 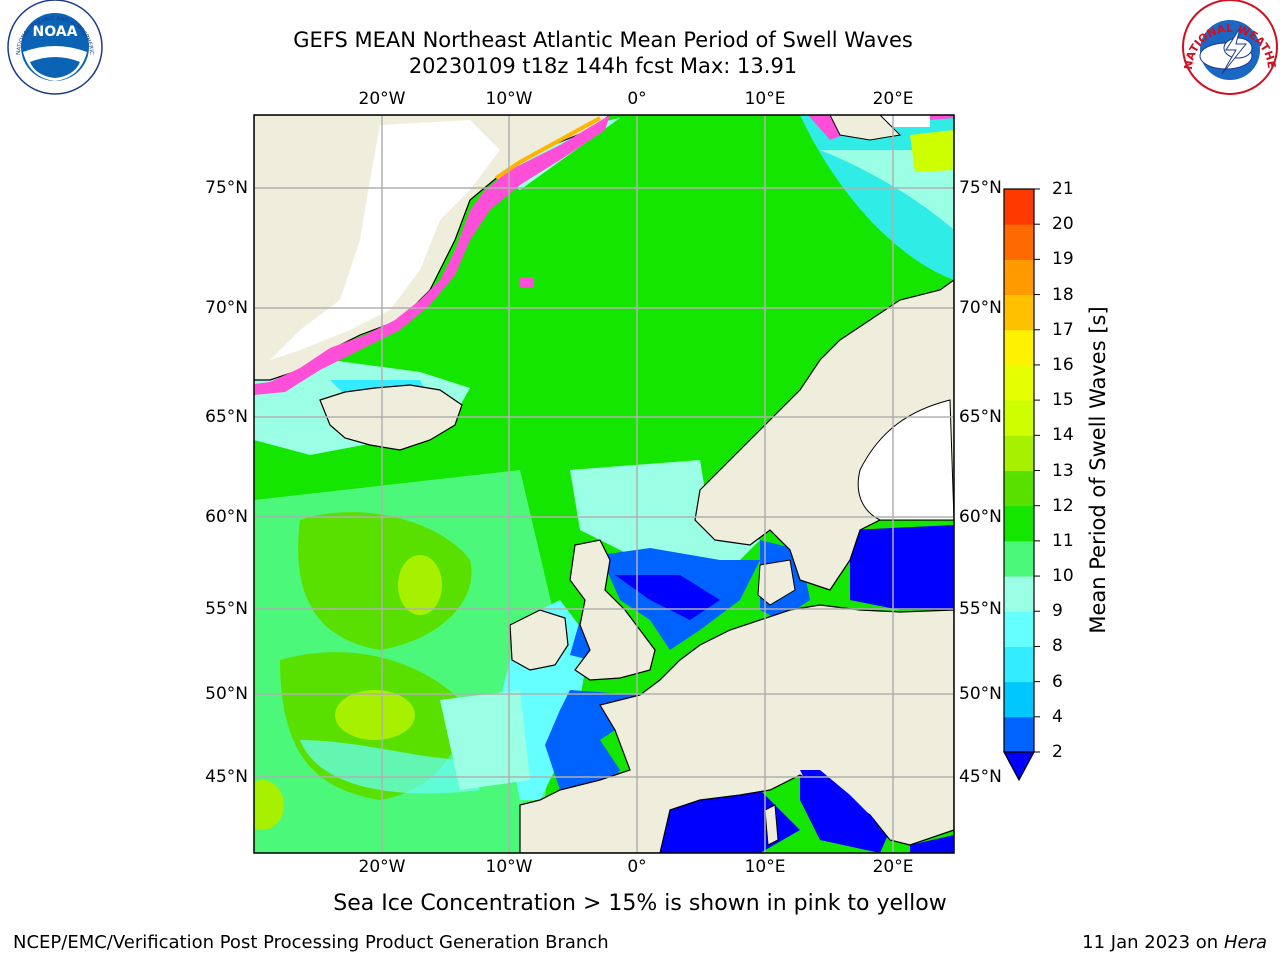 What do you see at coordinates (1057, 681) in the screenshot?
I see `colorbar-tick-label: 6` at bounding box center [1057, 681].